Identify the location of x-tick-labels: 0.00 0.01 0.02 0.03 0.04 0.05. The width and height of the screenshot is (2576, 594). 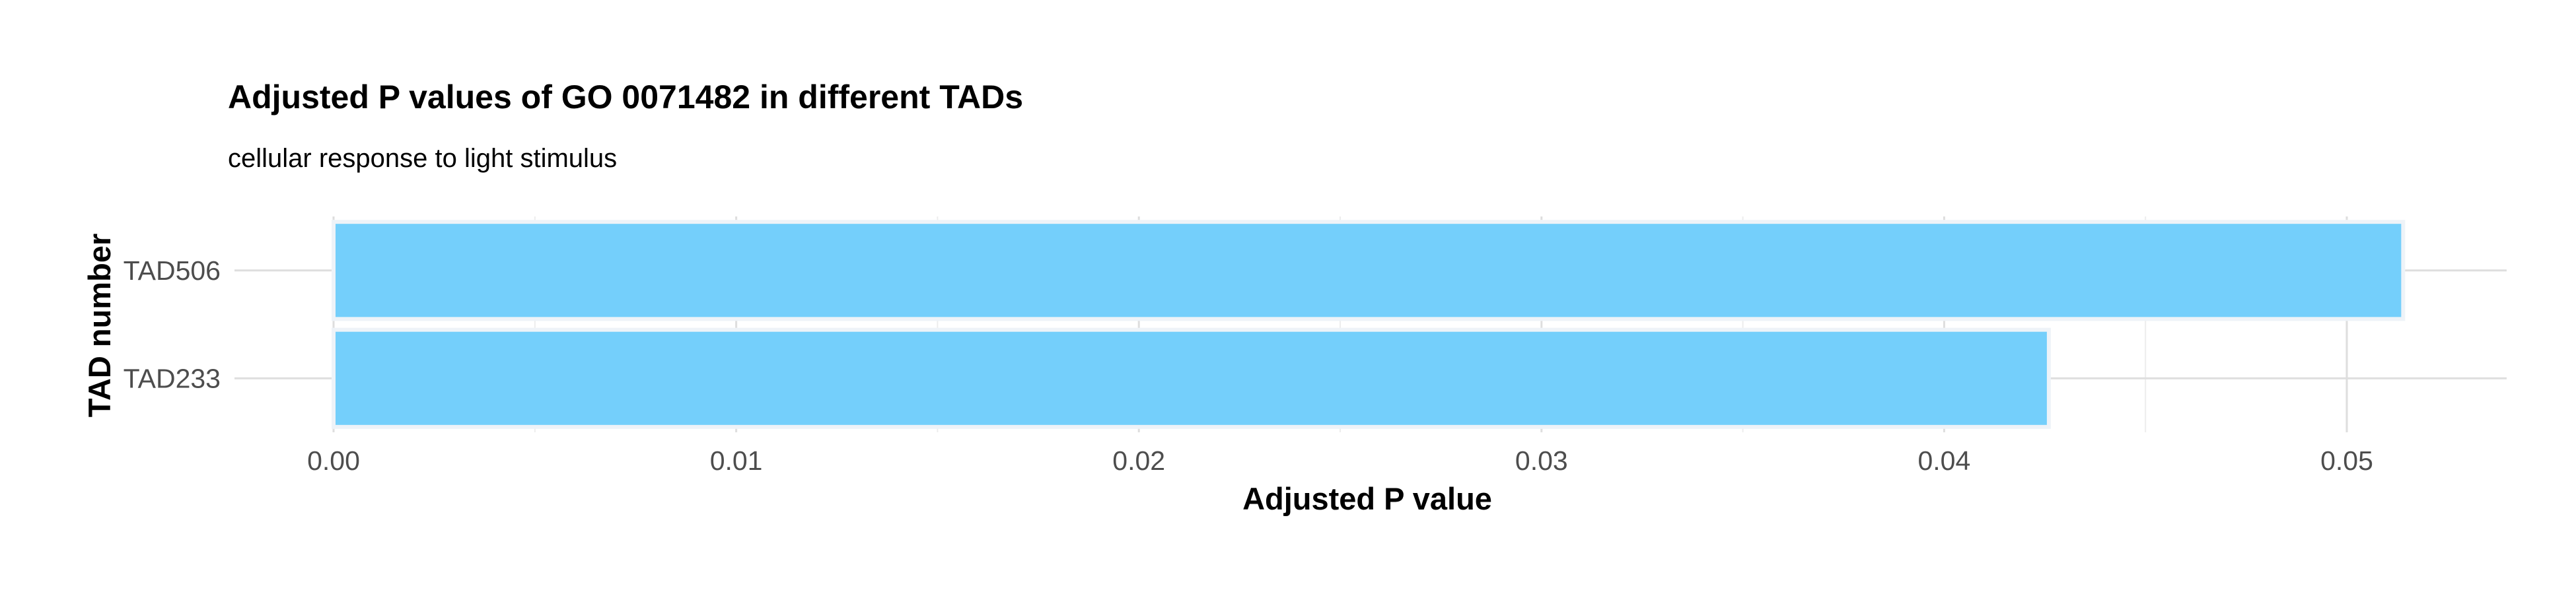
(1340, 461).